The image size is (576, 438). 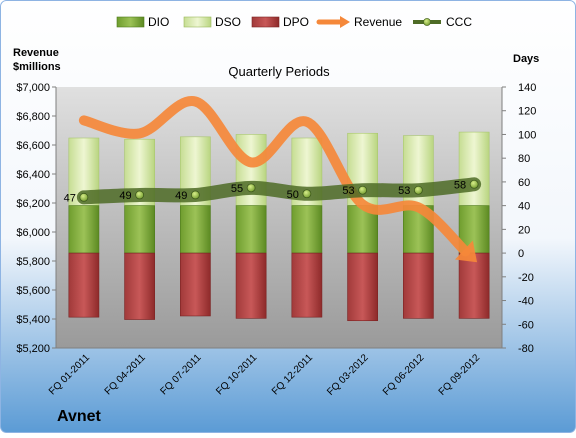 What do you see at coordinates (158, 22) in the screenshot?
I see `legend-label-dio: DIO` at bounding box center [158, 22].